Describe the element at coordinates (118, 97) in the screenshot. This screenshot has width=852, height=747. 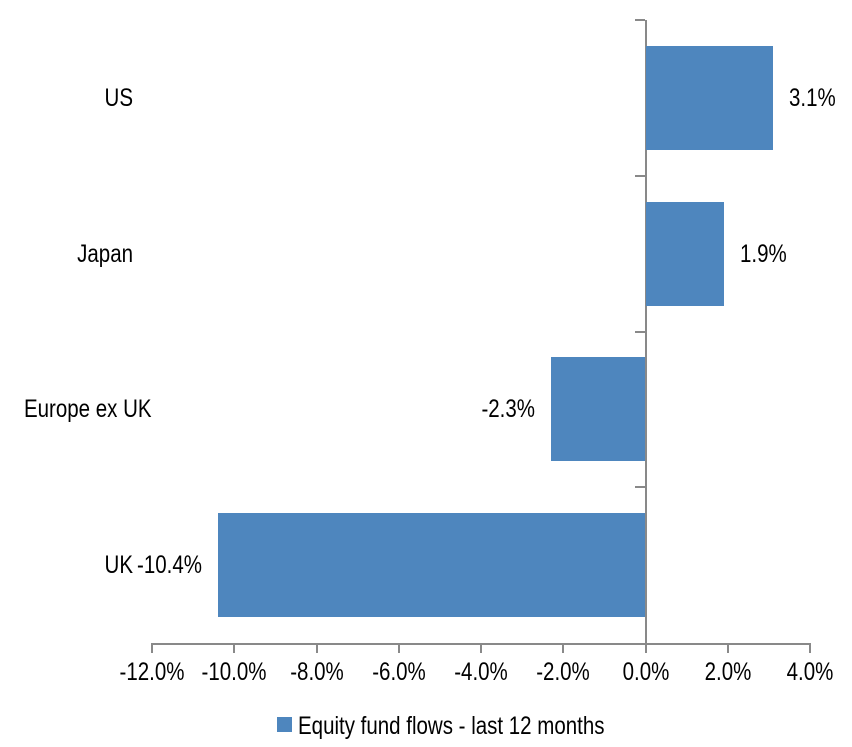
I see `category-label: US` at that location.